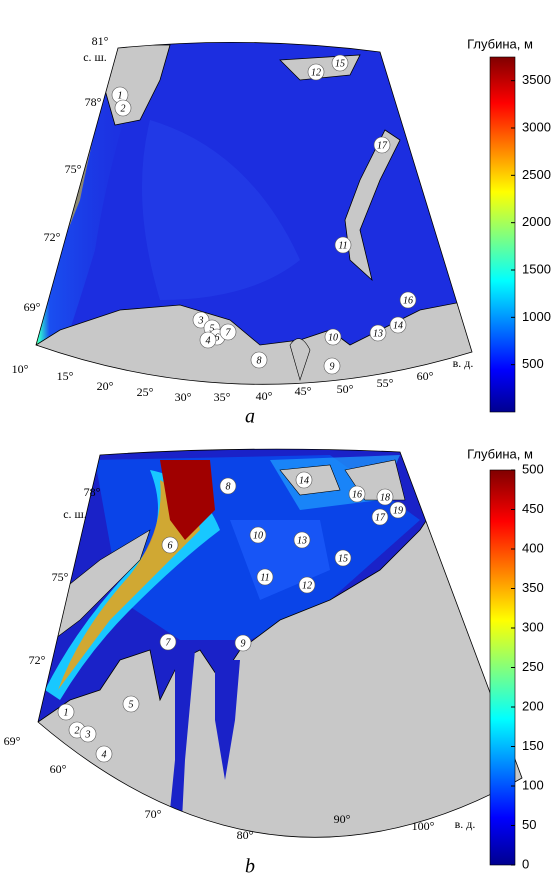  I want to click on station-number: 6, so click(170, 545).